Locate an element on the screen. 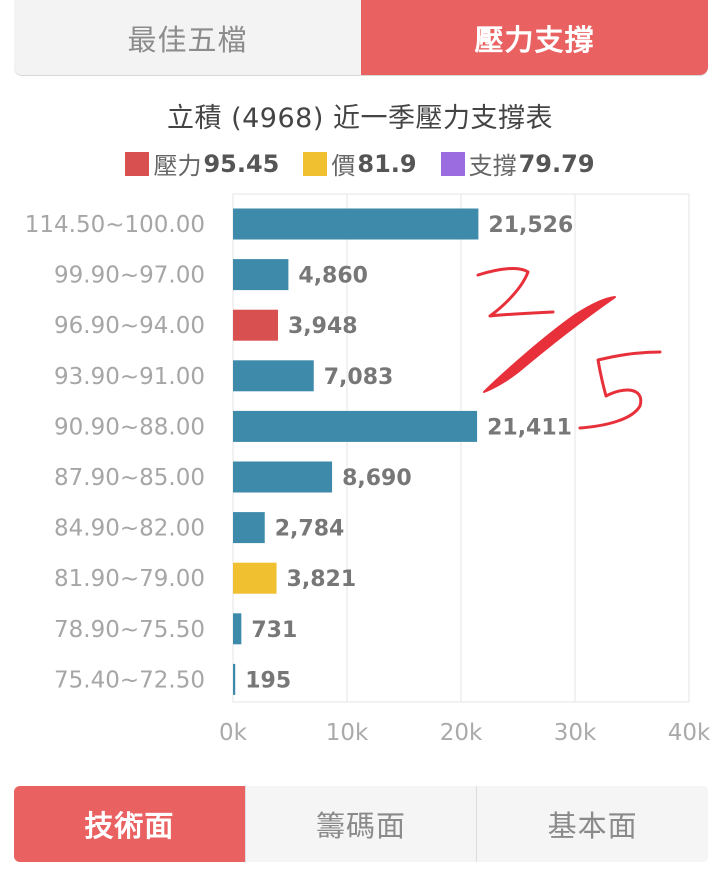 This screenshot has height=877, width=720. bar-value-label: 2,784 is located at coordinates (310, 529).